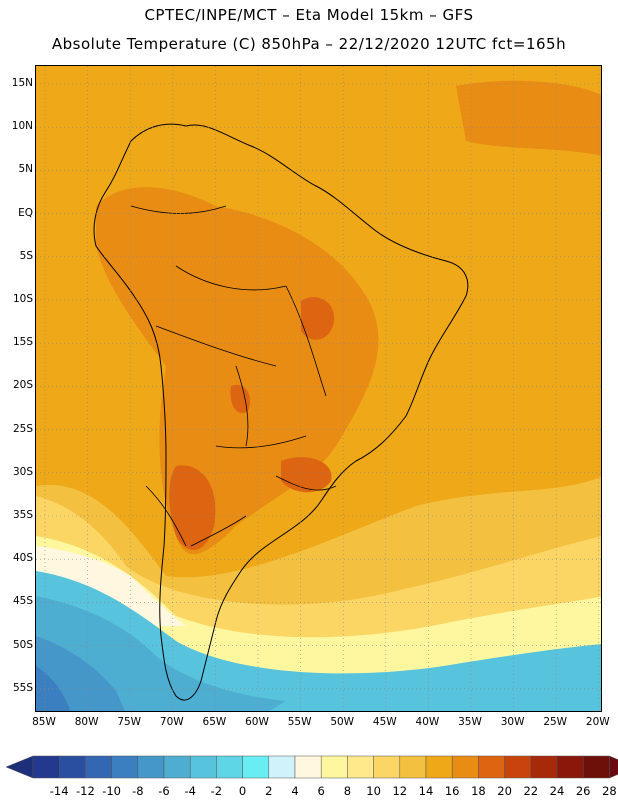 Image resolution: width=618 pixels, height=800 pixels. What do you see at coordinates (22, 515) in the screenshot?
I see `lat-label: 35S` at bounding box center [22, 515].